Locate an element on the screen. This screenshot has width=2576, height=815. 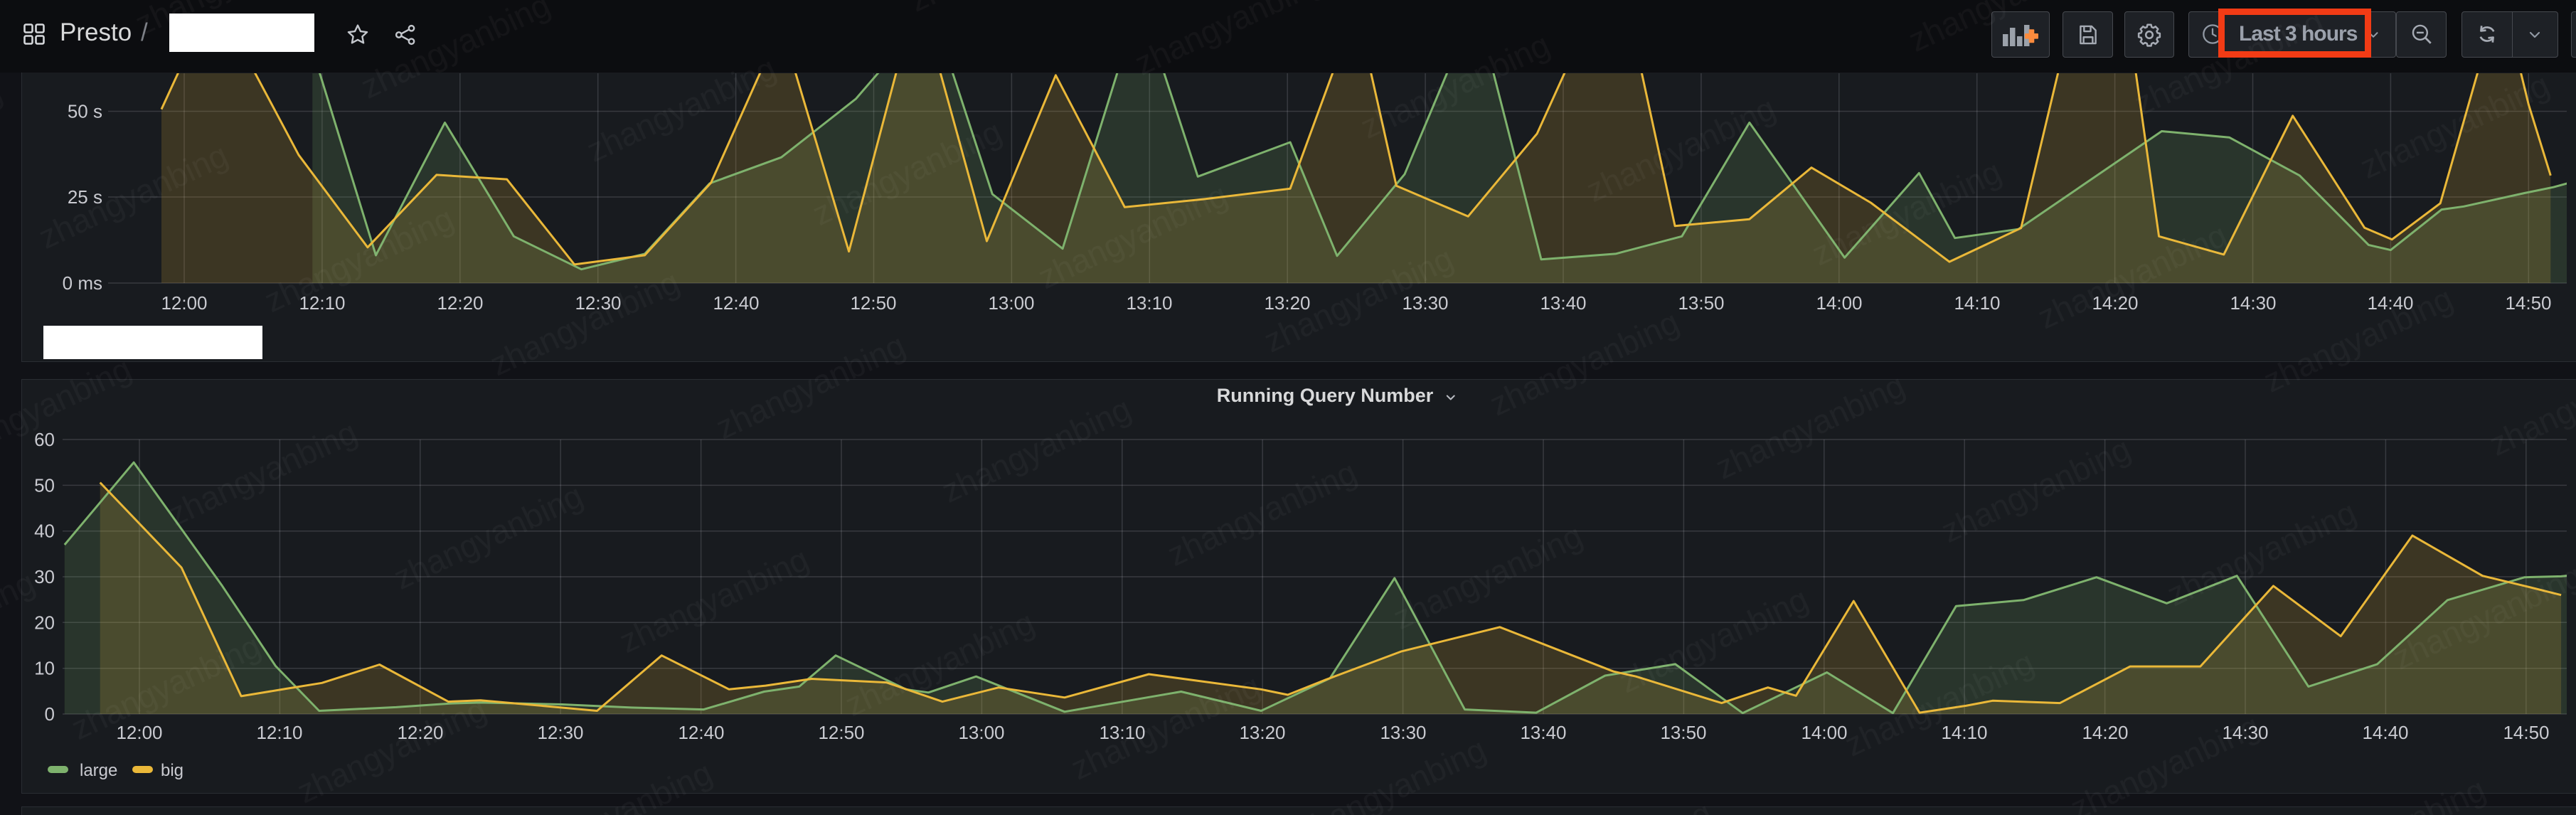
svg-text: big is located at coordinates (172, 770).